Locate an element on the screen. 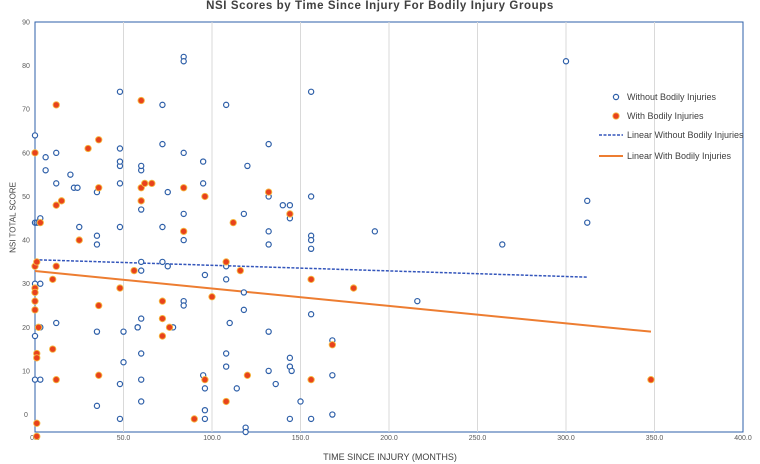 This screenshot has width=760, height=464. trendline-without-bodily-injuries is located at coordinates (311, 268).